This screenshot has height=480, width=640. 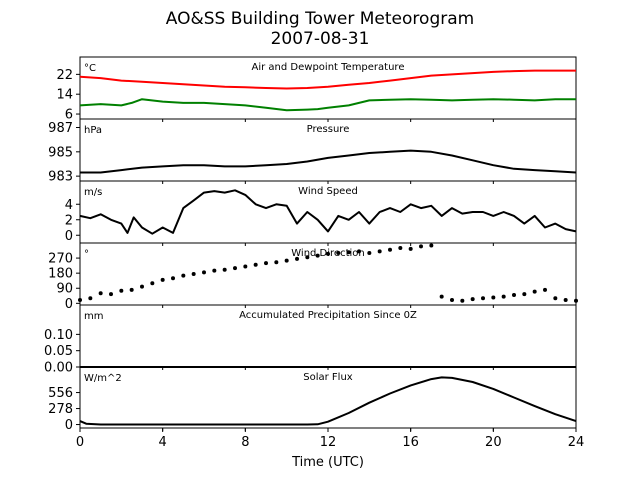 I want to click on panel-1-title: Air and Dewpoint Temperature, so click(x=328, y=67).